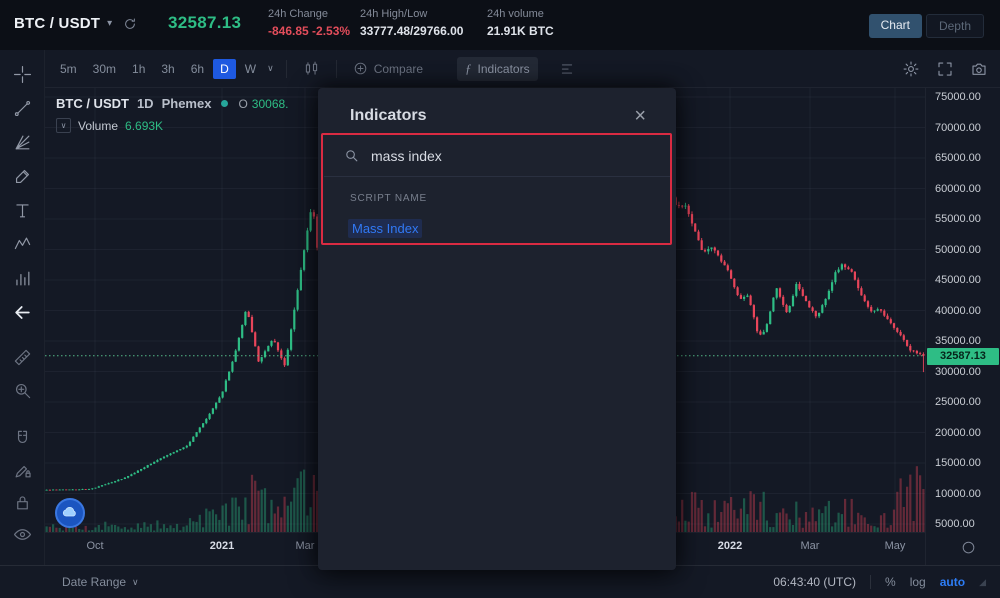 The width and height of the screenshot is (1000, 598). I want to click on templates-icon, so click(567, 69).